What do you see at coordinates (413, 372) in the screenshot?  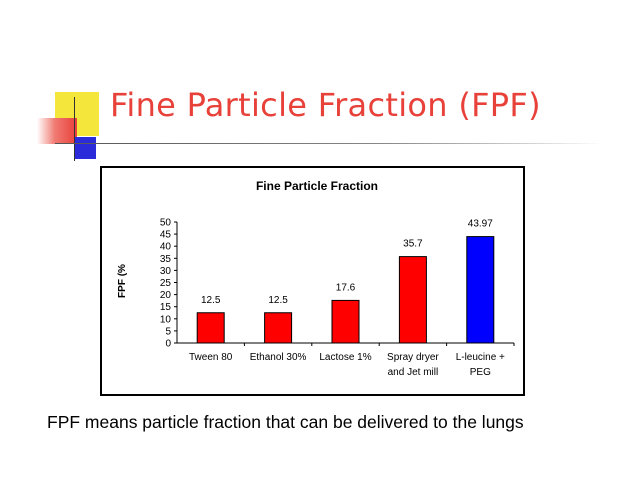 I see `x-tick-label: and Jet mill` at bounding box center [413, 372].